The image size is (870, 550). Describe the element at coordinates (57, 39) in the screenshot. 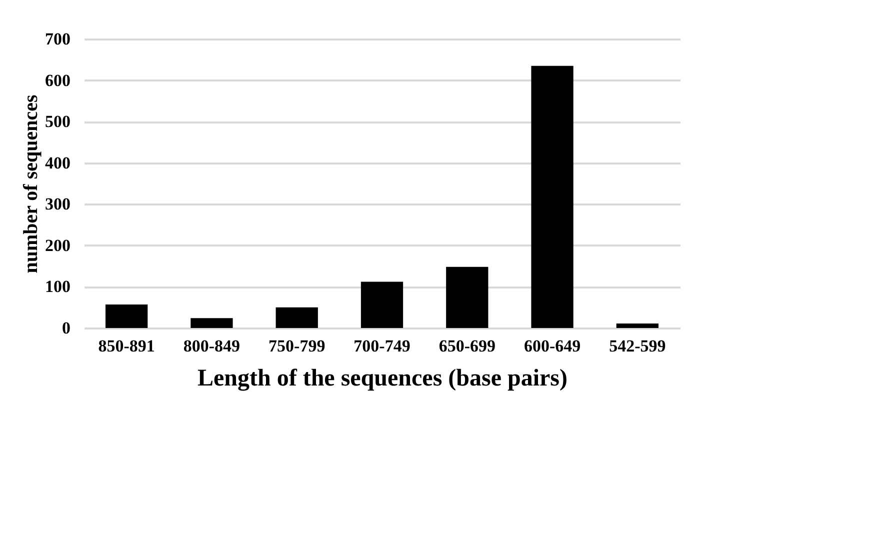

I see `y-tick-label: 700` at that location.